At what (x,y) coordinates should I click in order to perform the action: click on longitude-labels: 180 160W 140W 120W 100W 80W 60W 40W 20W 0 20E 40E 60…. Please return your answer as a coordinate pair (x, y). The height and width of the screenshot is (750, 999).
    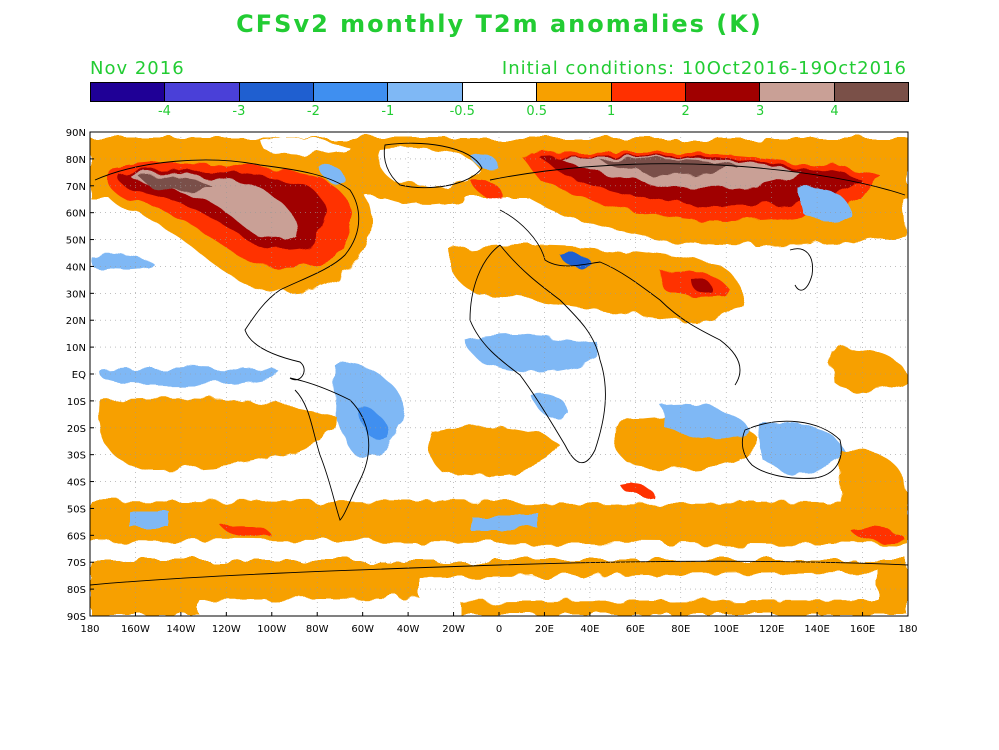
    Looking at the image, I should click on (499, 623).